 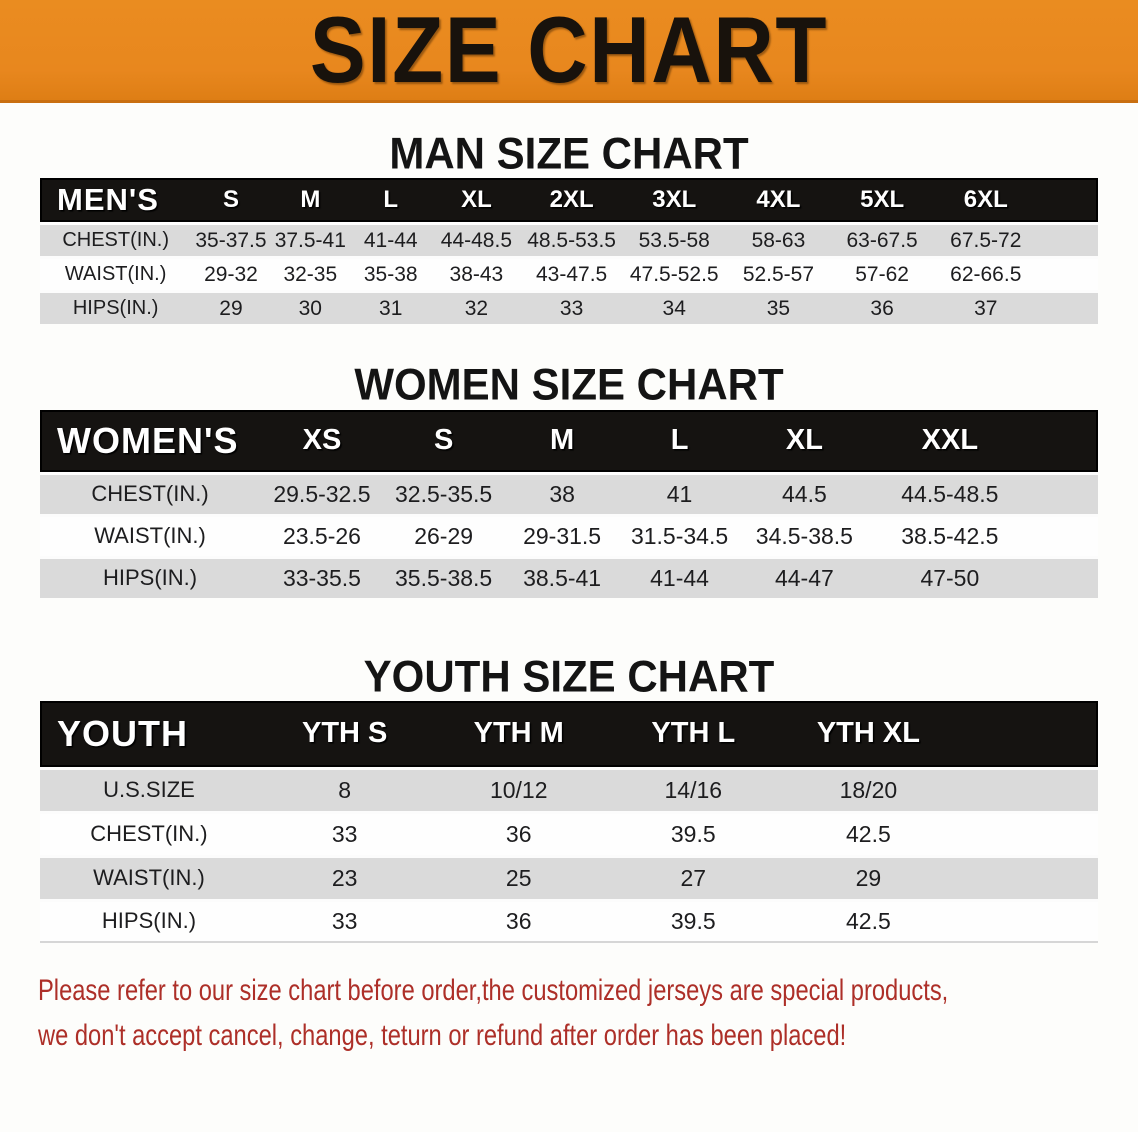 I want to click on table-cell: 35, so click(x=778, y=307).